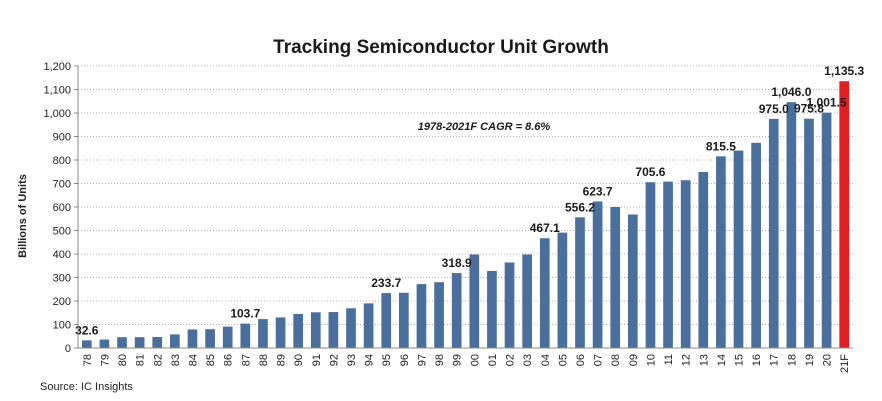 Image resolution: width=882 pixels, height=401 pixels. What do you see at coordinates (386, 283) in the screenshot?
I see `data-label: 233.7` at bounding box center [386, 283].